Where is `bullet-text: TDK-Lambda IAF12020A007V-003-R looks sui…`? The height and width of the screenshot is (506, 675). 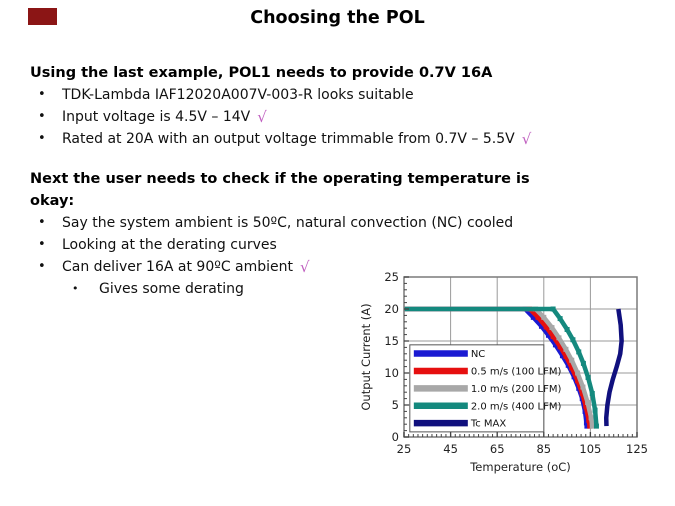 bullet-text: TDK-Lambda IAF12020A007V-003-R looks sui… is located at coordinates (238, 95).